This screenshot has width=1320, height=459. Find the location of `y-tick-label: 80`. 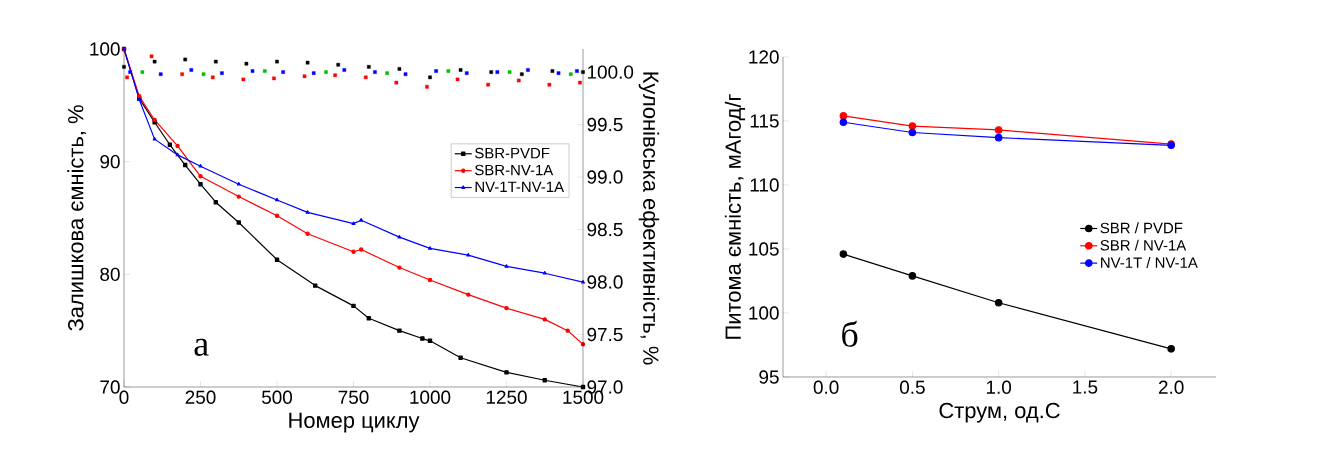

y-tick-label: 80 is located at coordinates (110, 274).